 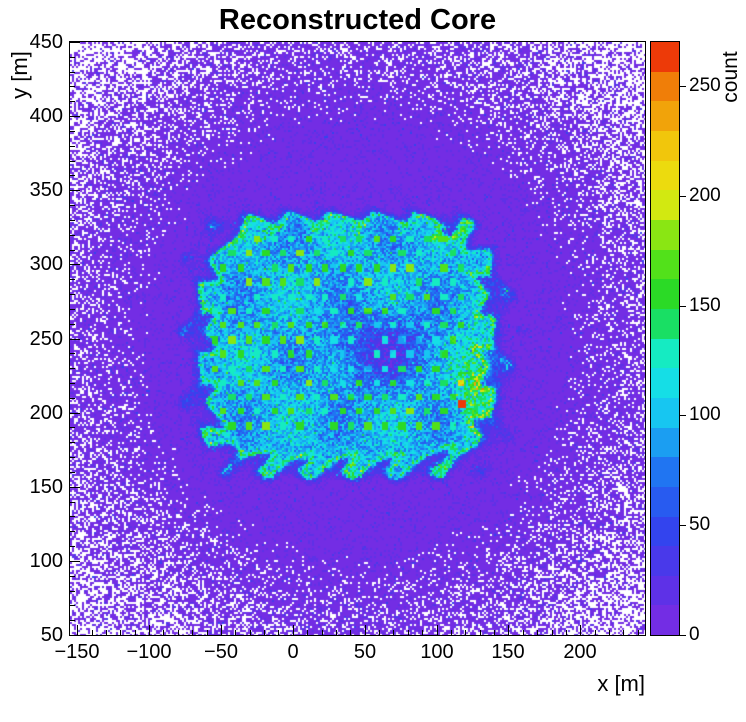 I want to click on x-tick-label: 150, so click(x=508, y=652).